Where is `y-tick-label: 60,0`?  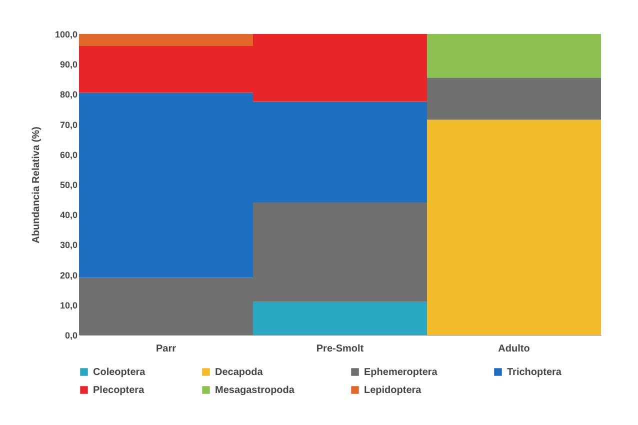
y-tick-label: 60,0 is located at coordinates (69, 155).